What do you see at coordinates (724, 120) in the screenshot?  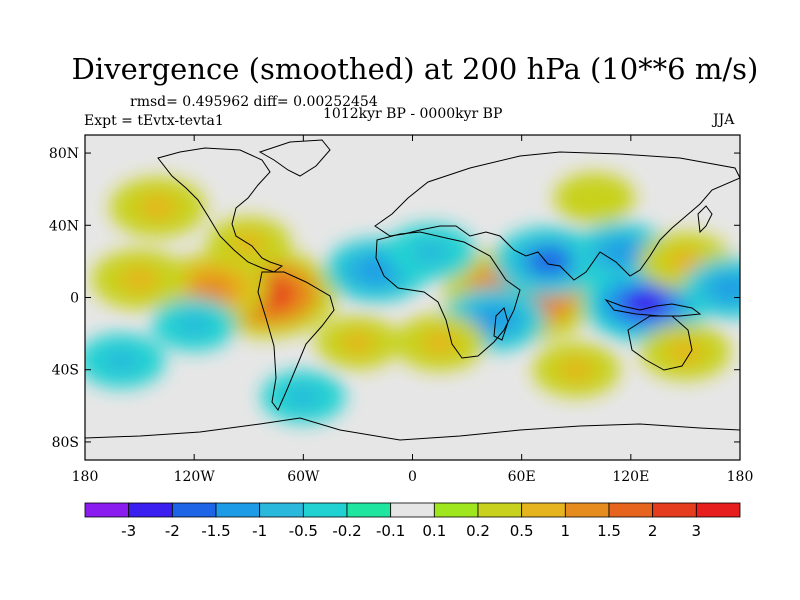 I see `season-text: JJA` at bounding box center [724, 120].